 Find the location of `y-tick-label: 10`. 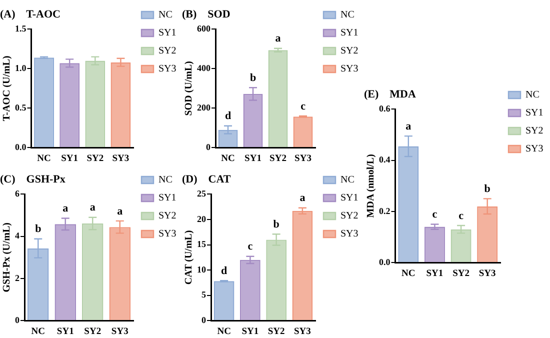

y-tick-label: 10 is located at coordinates (201, 269).